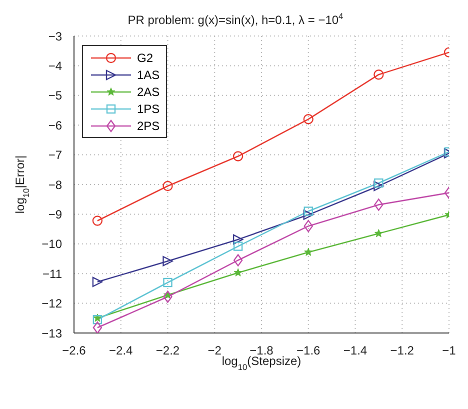 This screenshot has height=409, width=468. What do you see at coordinates (55, 214) in the screenshot?
I see `y-tick-label: −9` at bounding box center [55, 214].